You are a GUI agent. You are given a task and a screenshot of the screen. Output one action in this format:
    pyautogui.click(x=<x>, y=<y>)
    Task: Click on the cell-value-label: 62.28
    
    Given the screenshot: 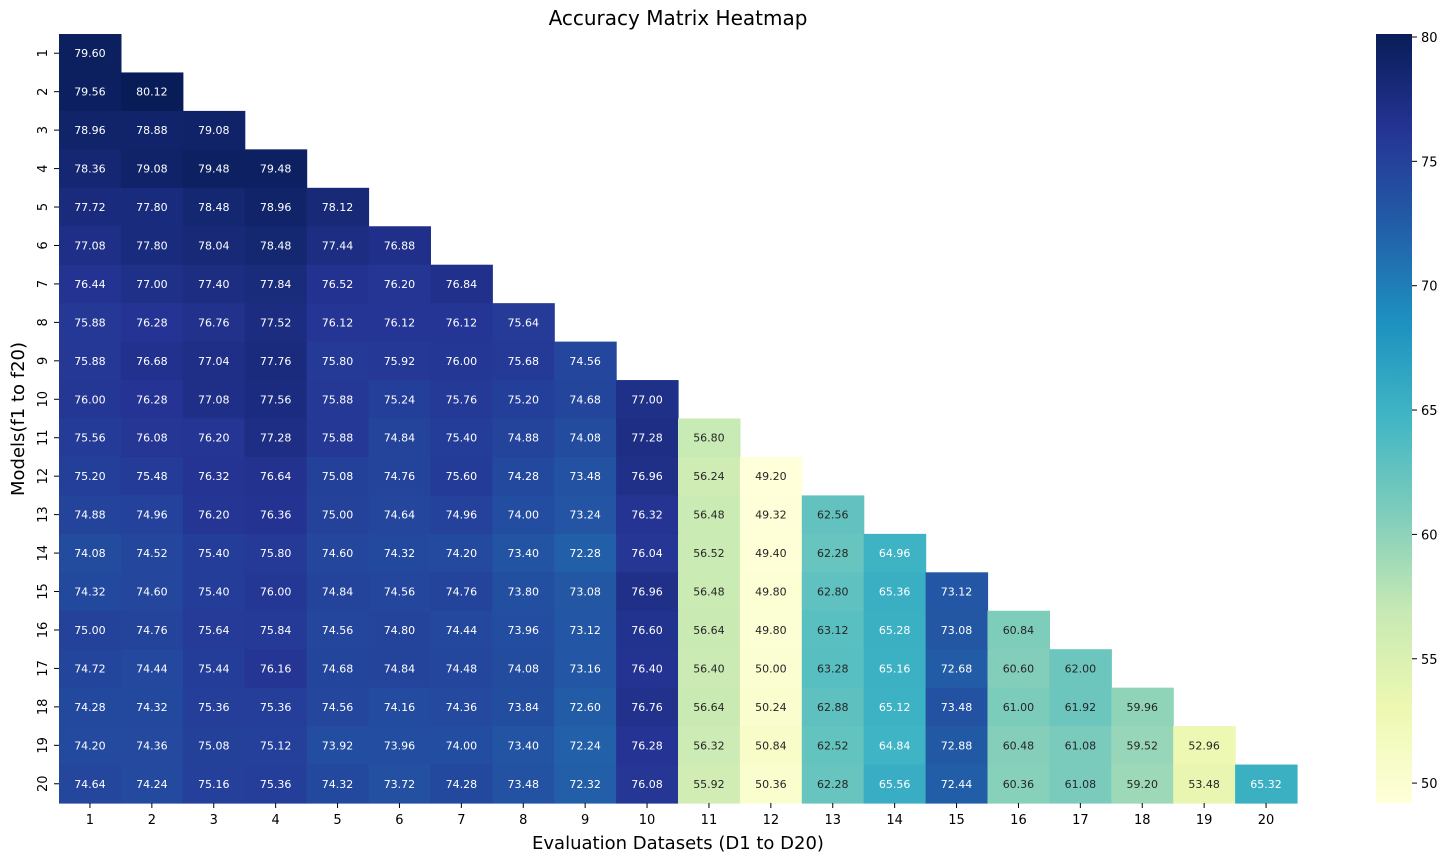 What is the action you would take?
    pyautogui.click(x=833, y=784)
    